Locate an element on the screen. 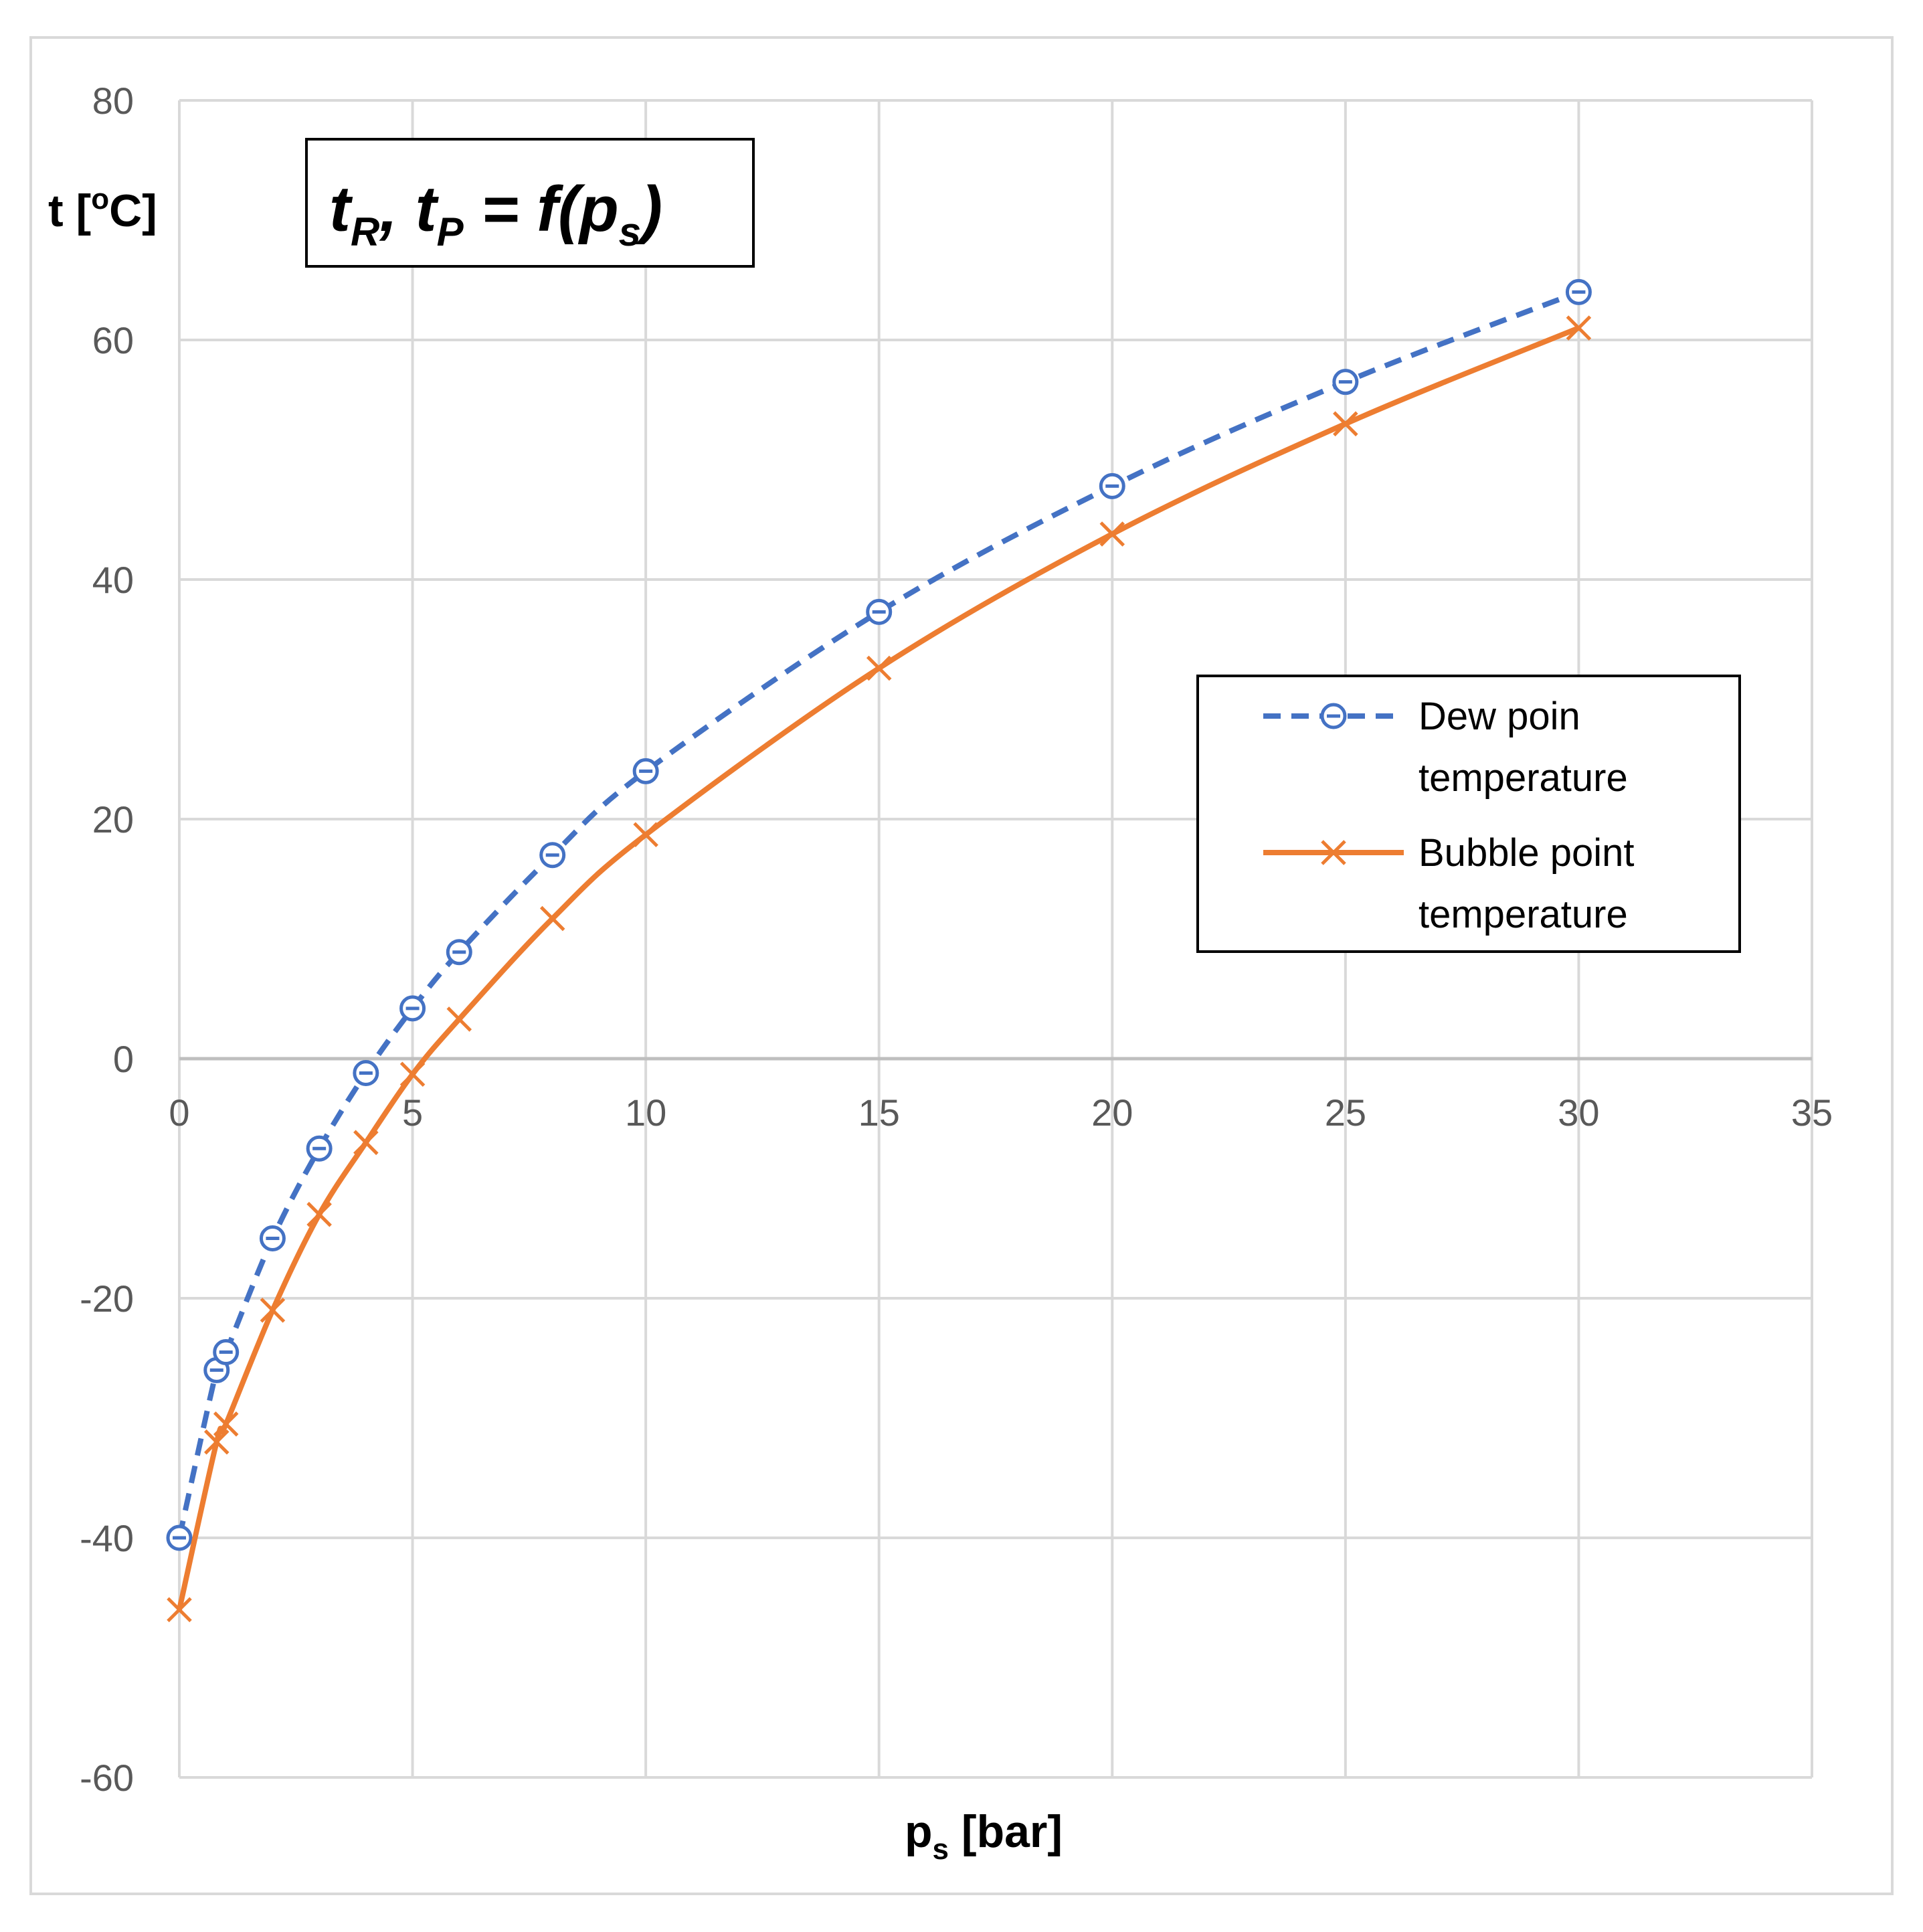 The width and height of the screenshot is (1923, 1932). x-tick-label: 0 is located at coordinates (179, 1112).